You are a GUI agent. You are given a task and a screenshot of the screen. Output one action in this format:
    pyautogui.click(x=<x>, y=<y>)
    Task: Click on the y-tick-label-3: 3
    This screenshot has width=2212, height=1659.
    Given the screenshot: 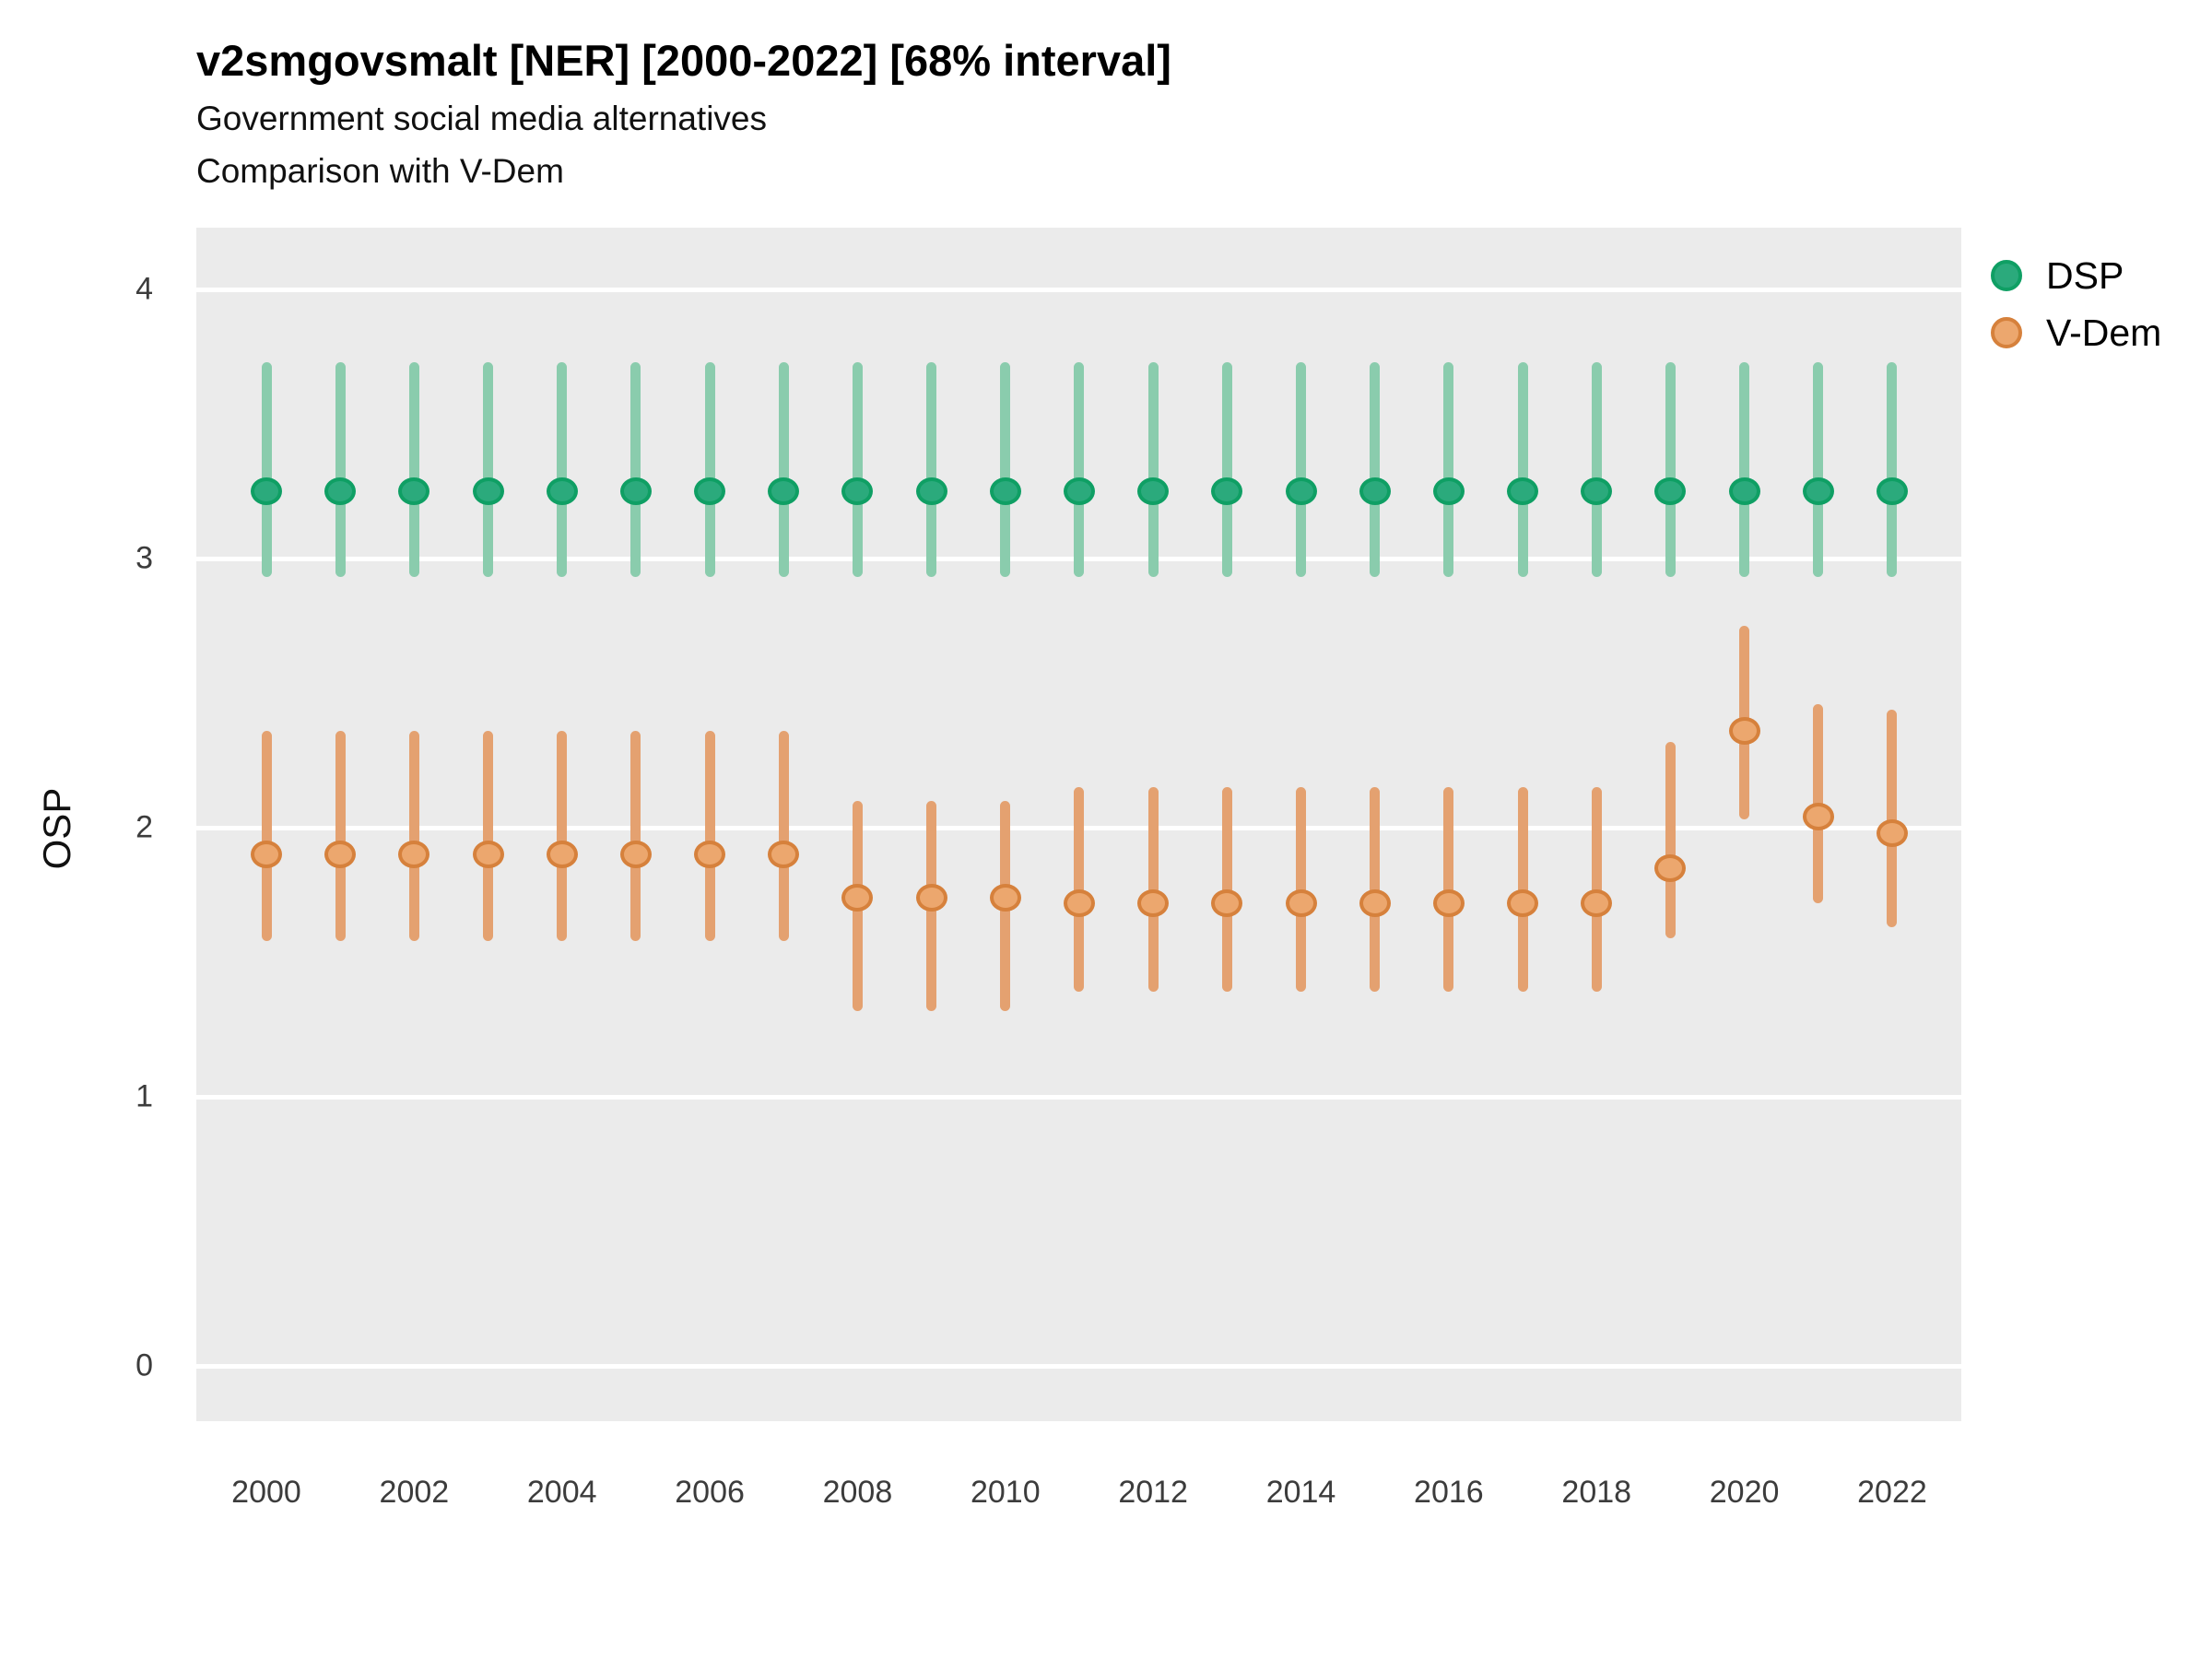 What is the action you would take?
    pyautogui.click(x=144, y=558)
    